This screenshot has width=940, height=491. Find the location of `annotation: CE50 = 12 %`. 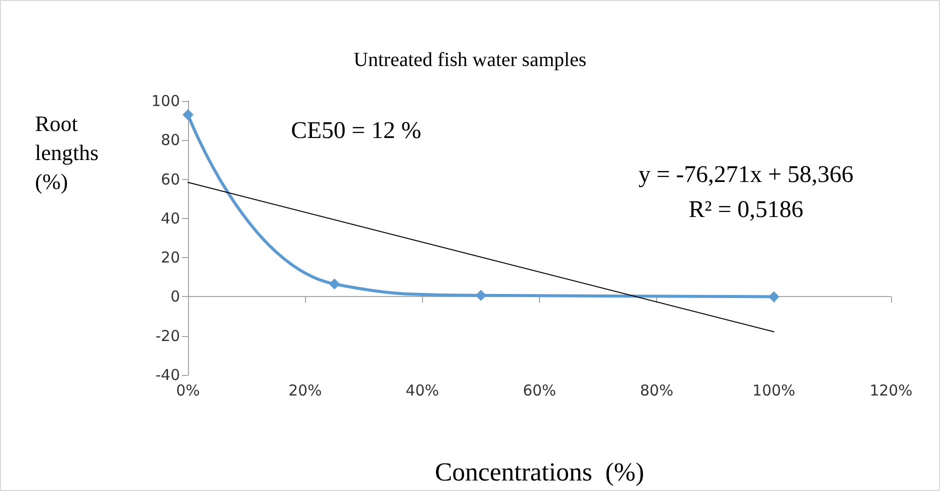

annotation: CE50 = 12 % is located at coordinates (356, 131).